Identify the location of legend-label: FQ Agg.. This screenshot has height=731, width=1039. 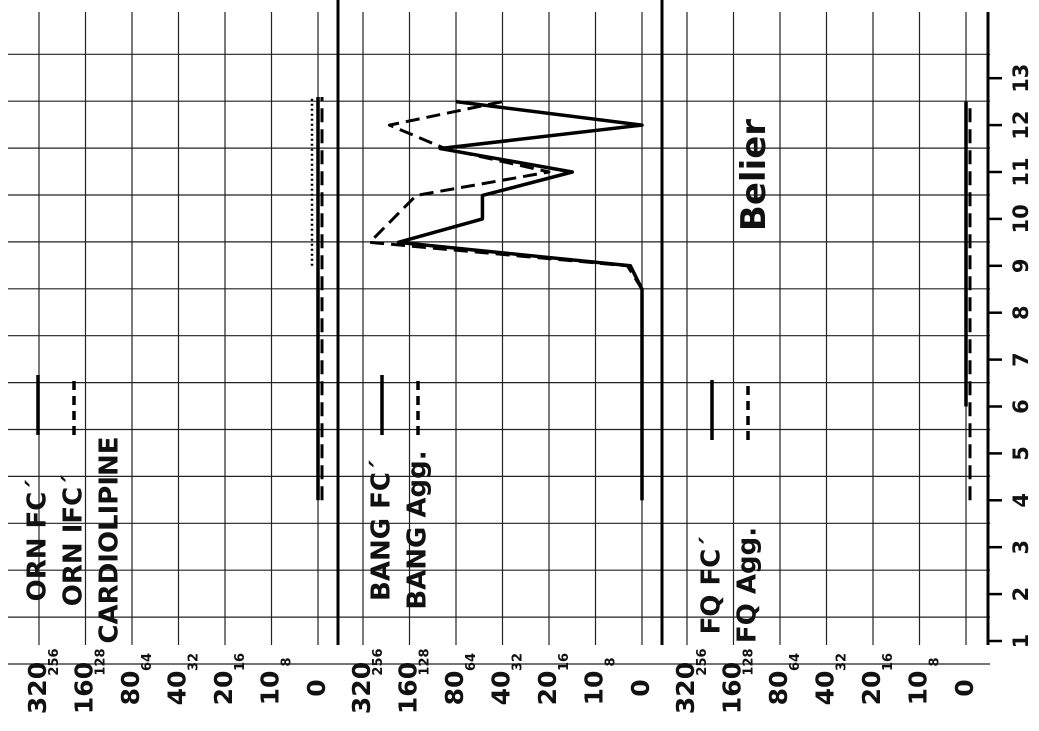
(748, 585).